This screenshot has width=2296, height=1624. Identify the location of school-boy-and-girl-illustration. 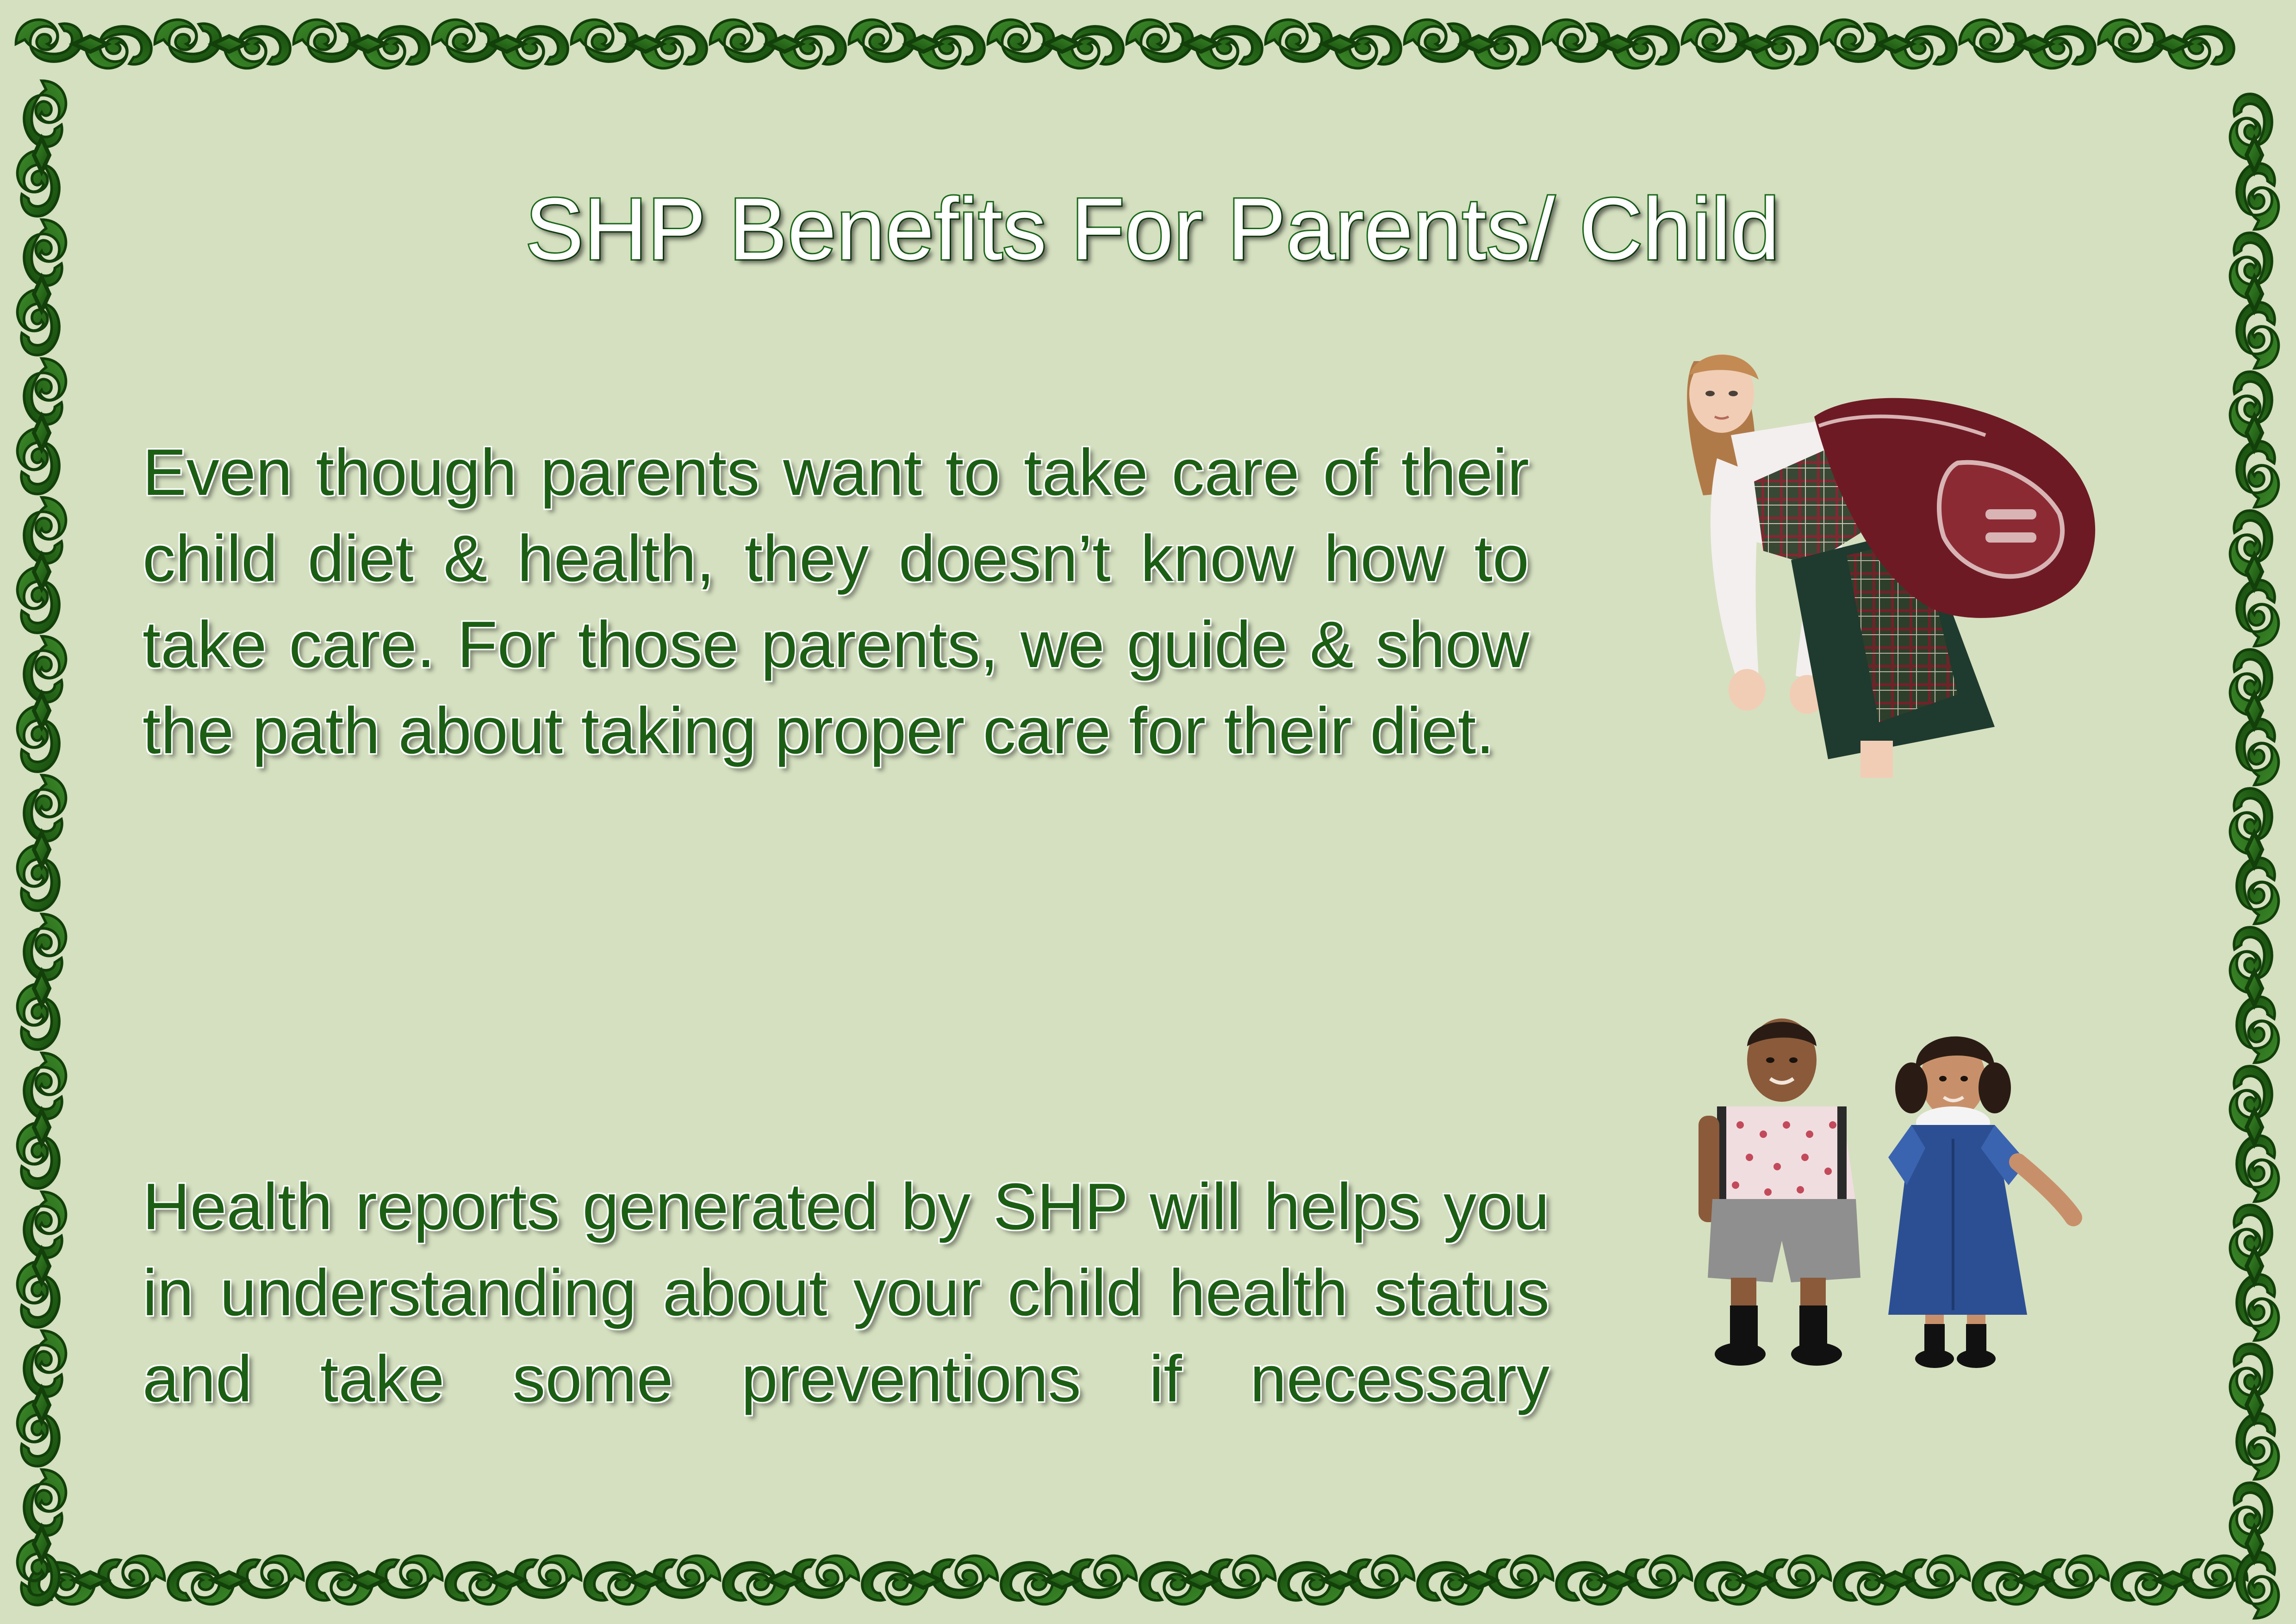
(1890, 1193).